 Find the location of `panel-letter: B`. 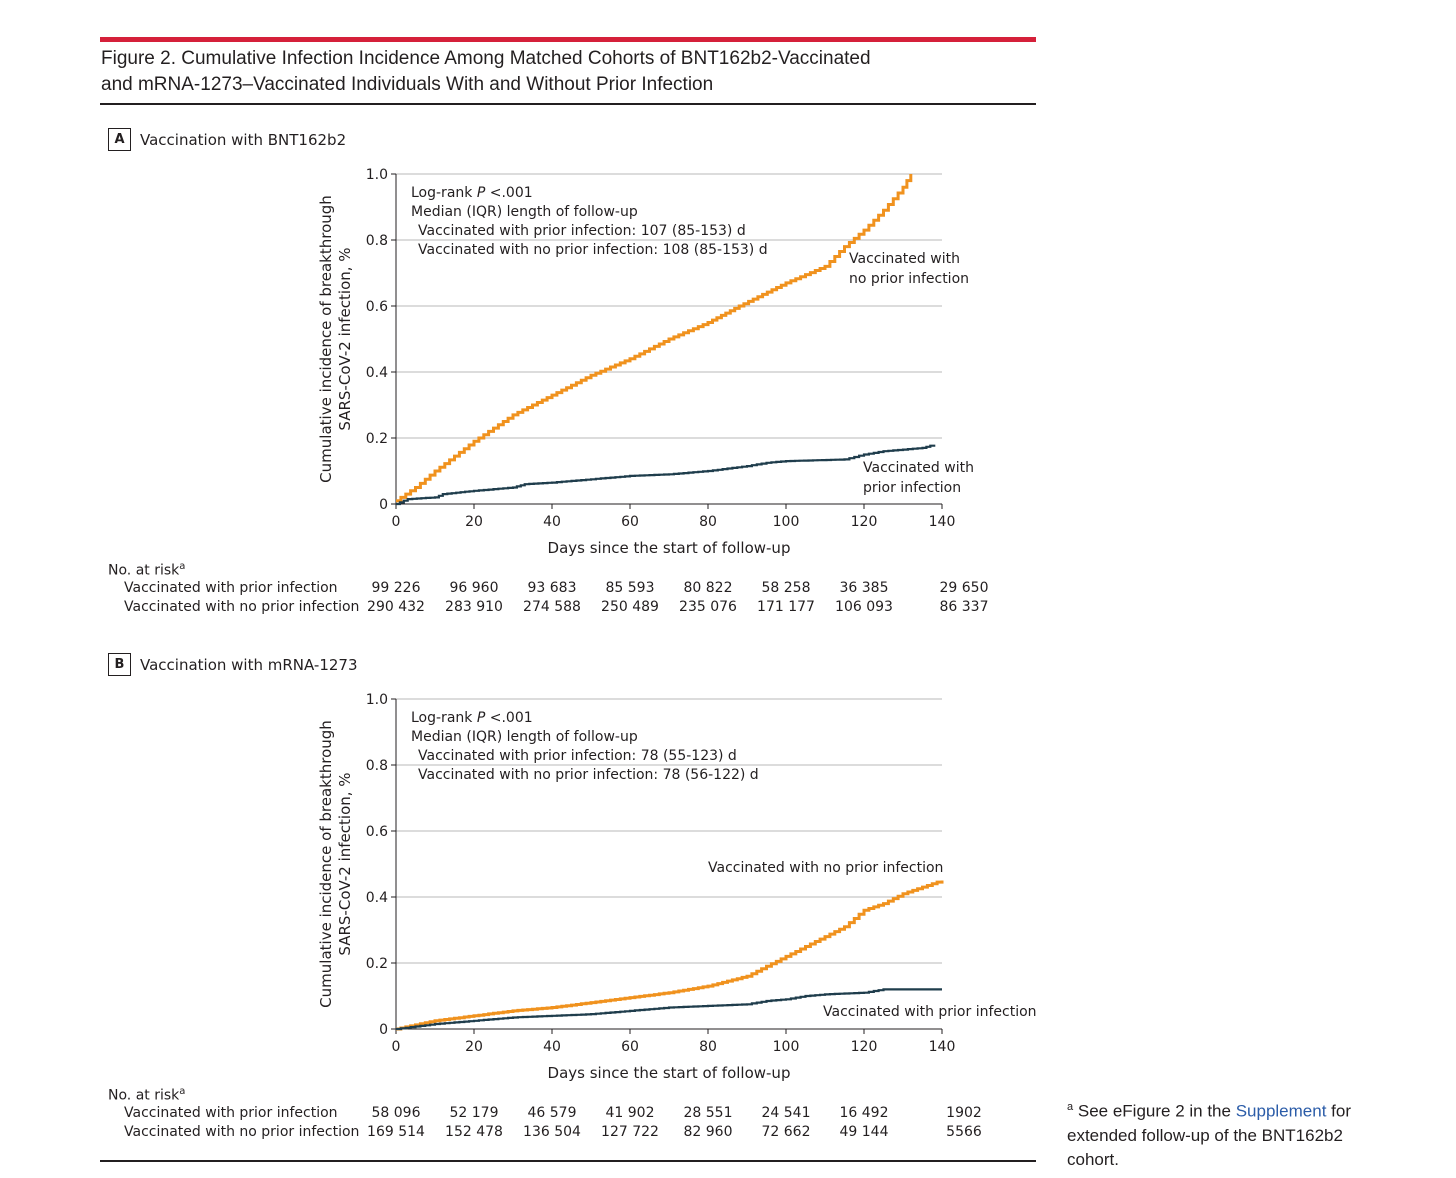

panel-letter: B is located at coordinates (119, 664).